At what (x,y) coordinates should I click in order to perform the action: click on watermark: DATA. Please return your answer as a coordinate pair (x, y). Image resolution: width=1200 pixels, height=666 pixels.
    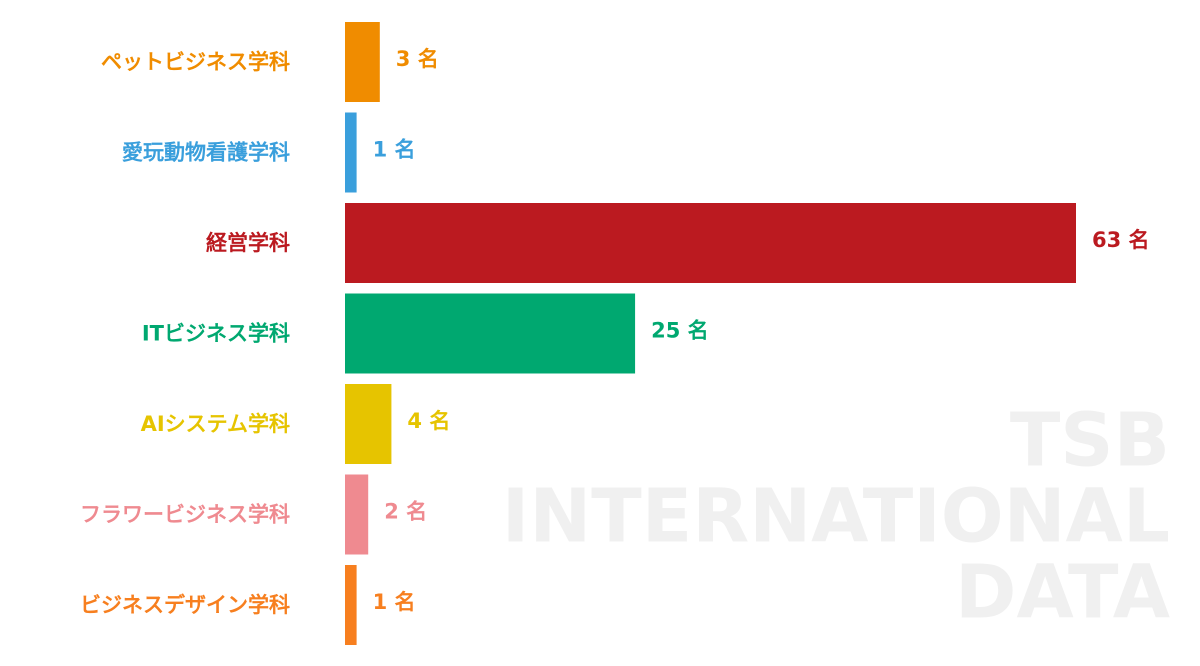
    Looking at the image, I should click on (1062, 593).